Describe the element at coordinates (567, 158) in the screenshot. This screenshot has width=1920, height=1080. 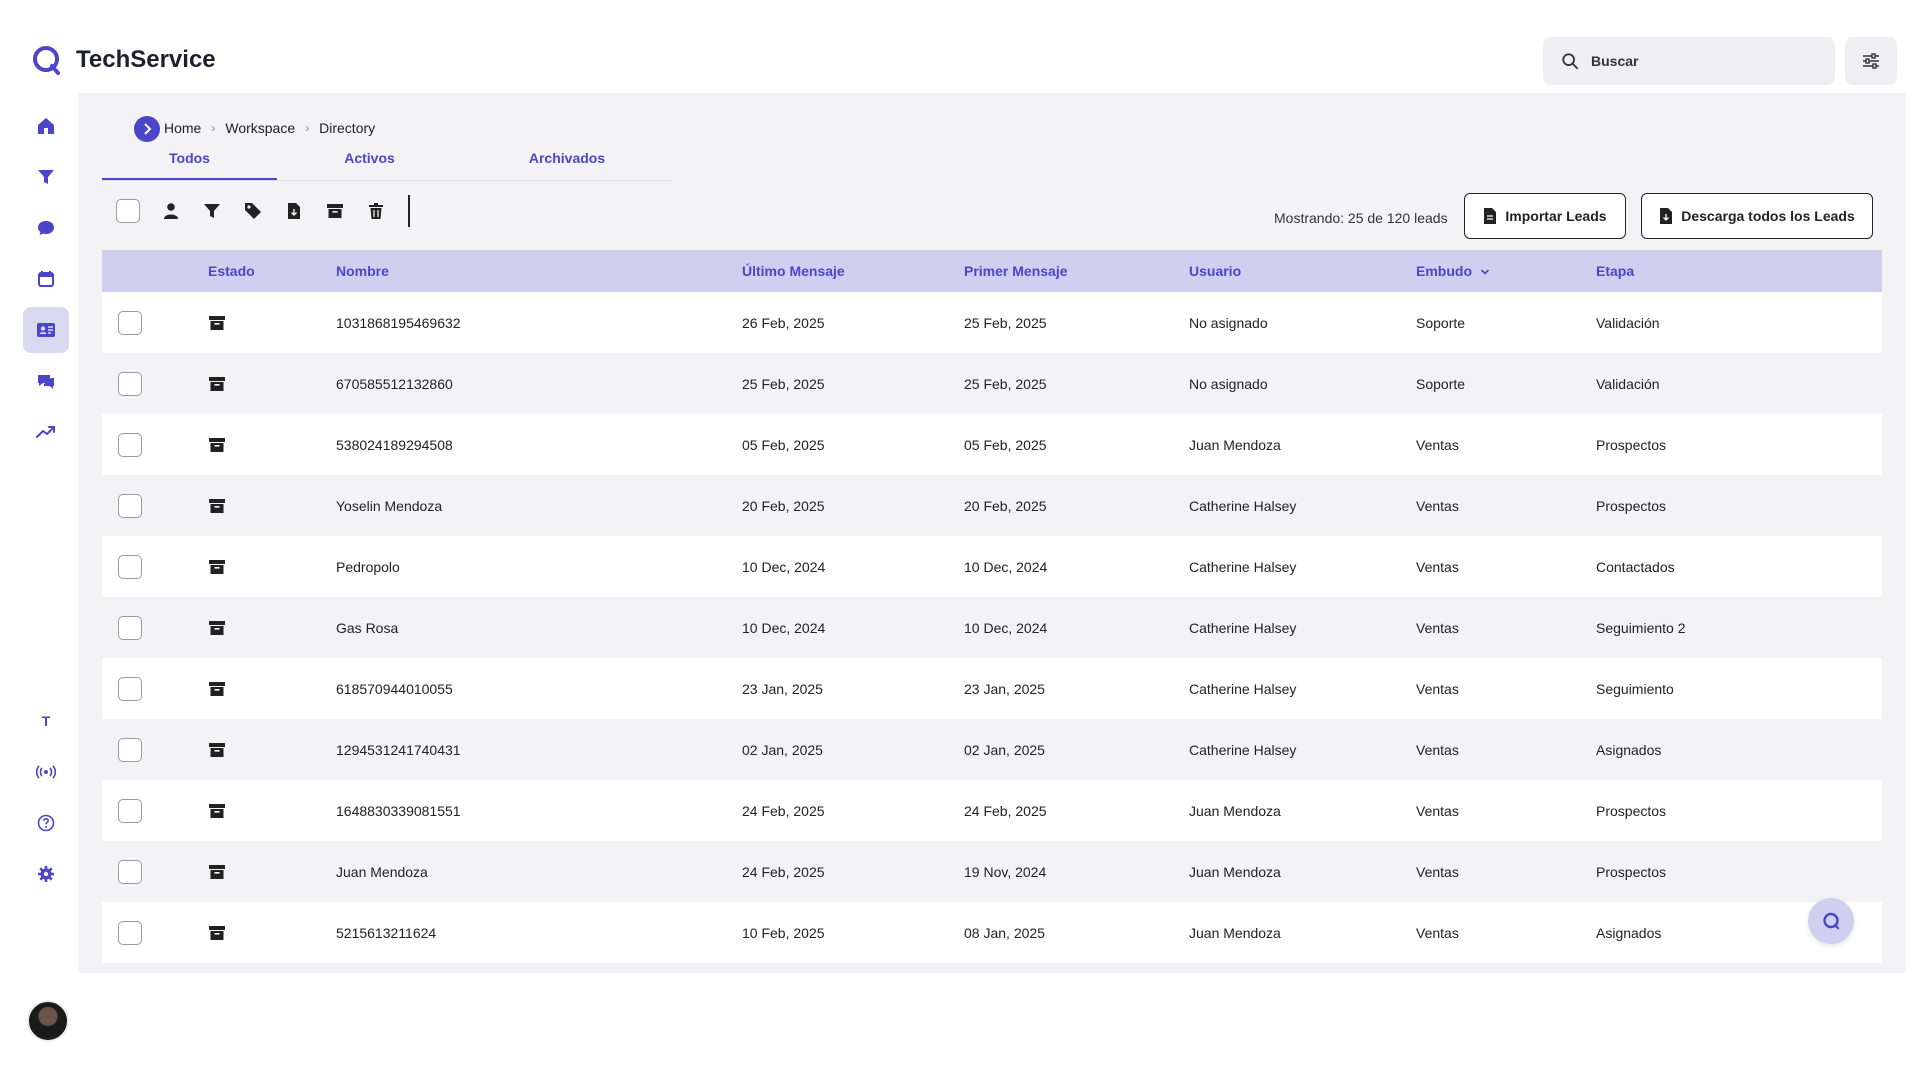
I see `tab-archivados: Archivados` at that location.